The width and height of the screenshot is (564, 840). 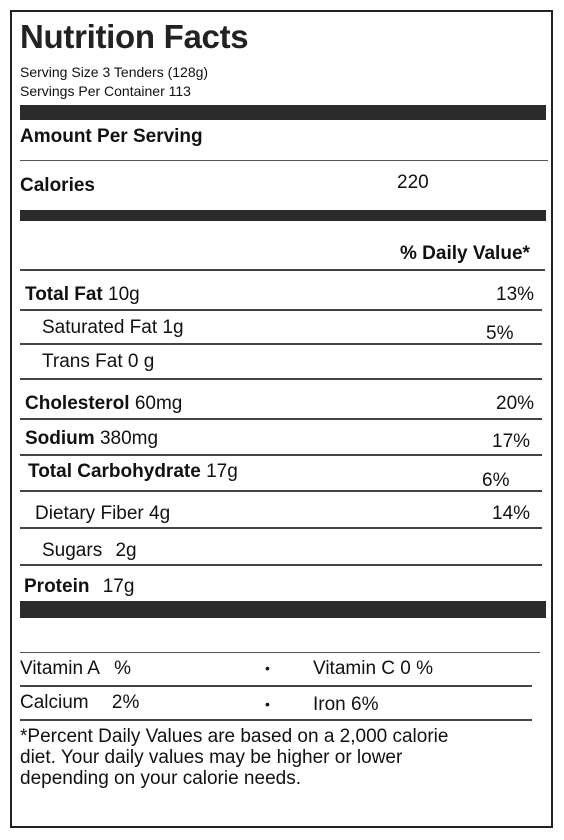 What do you see at coordinates (125, 702) in the screenshot?
I see `calcium-value: 2%` at bounding box center [125, 702].